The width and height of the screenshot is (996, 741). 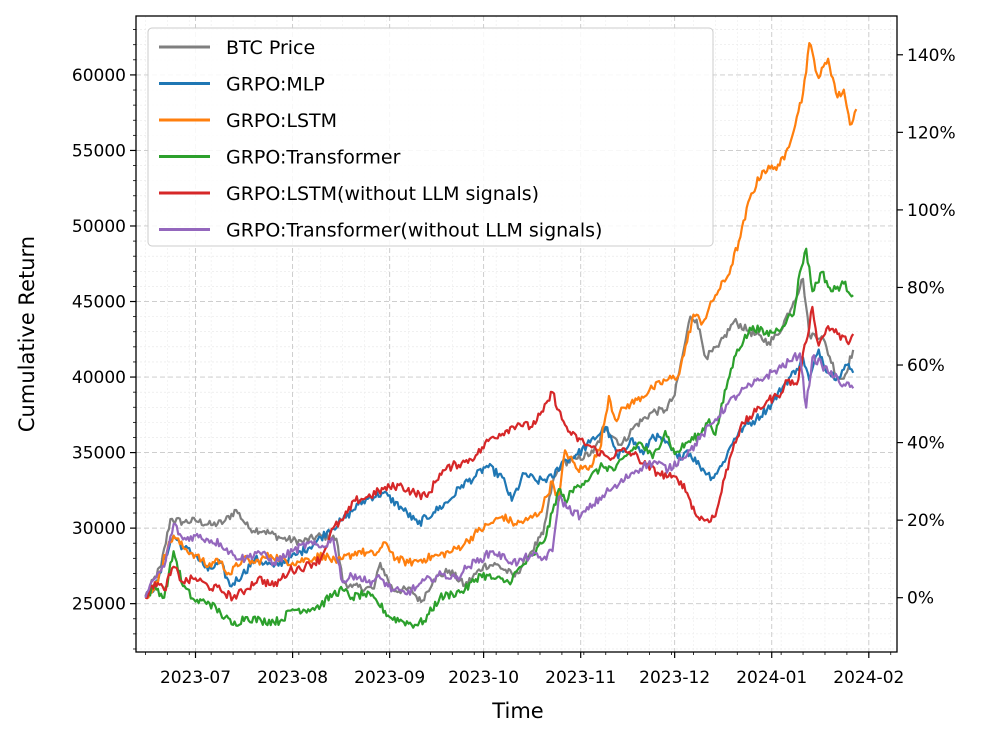 I want to click on x-tick-label: 2023-08, so click(x=292, y=678).